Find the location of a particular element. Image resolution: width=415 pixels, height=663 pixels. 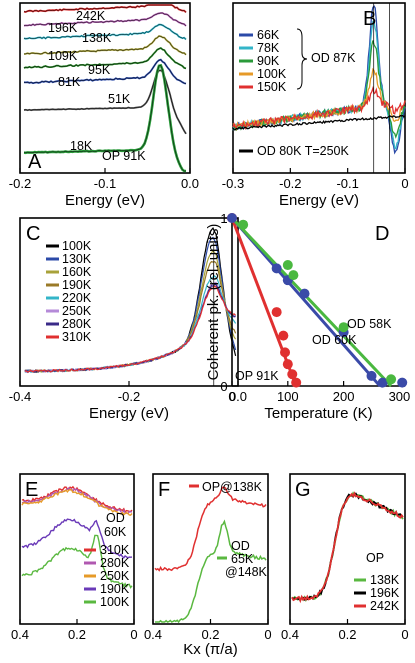

curve-label-81K: 81K is located at coordinates (69, 82).